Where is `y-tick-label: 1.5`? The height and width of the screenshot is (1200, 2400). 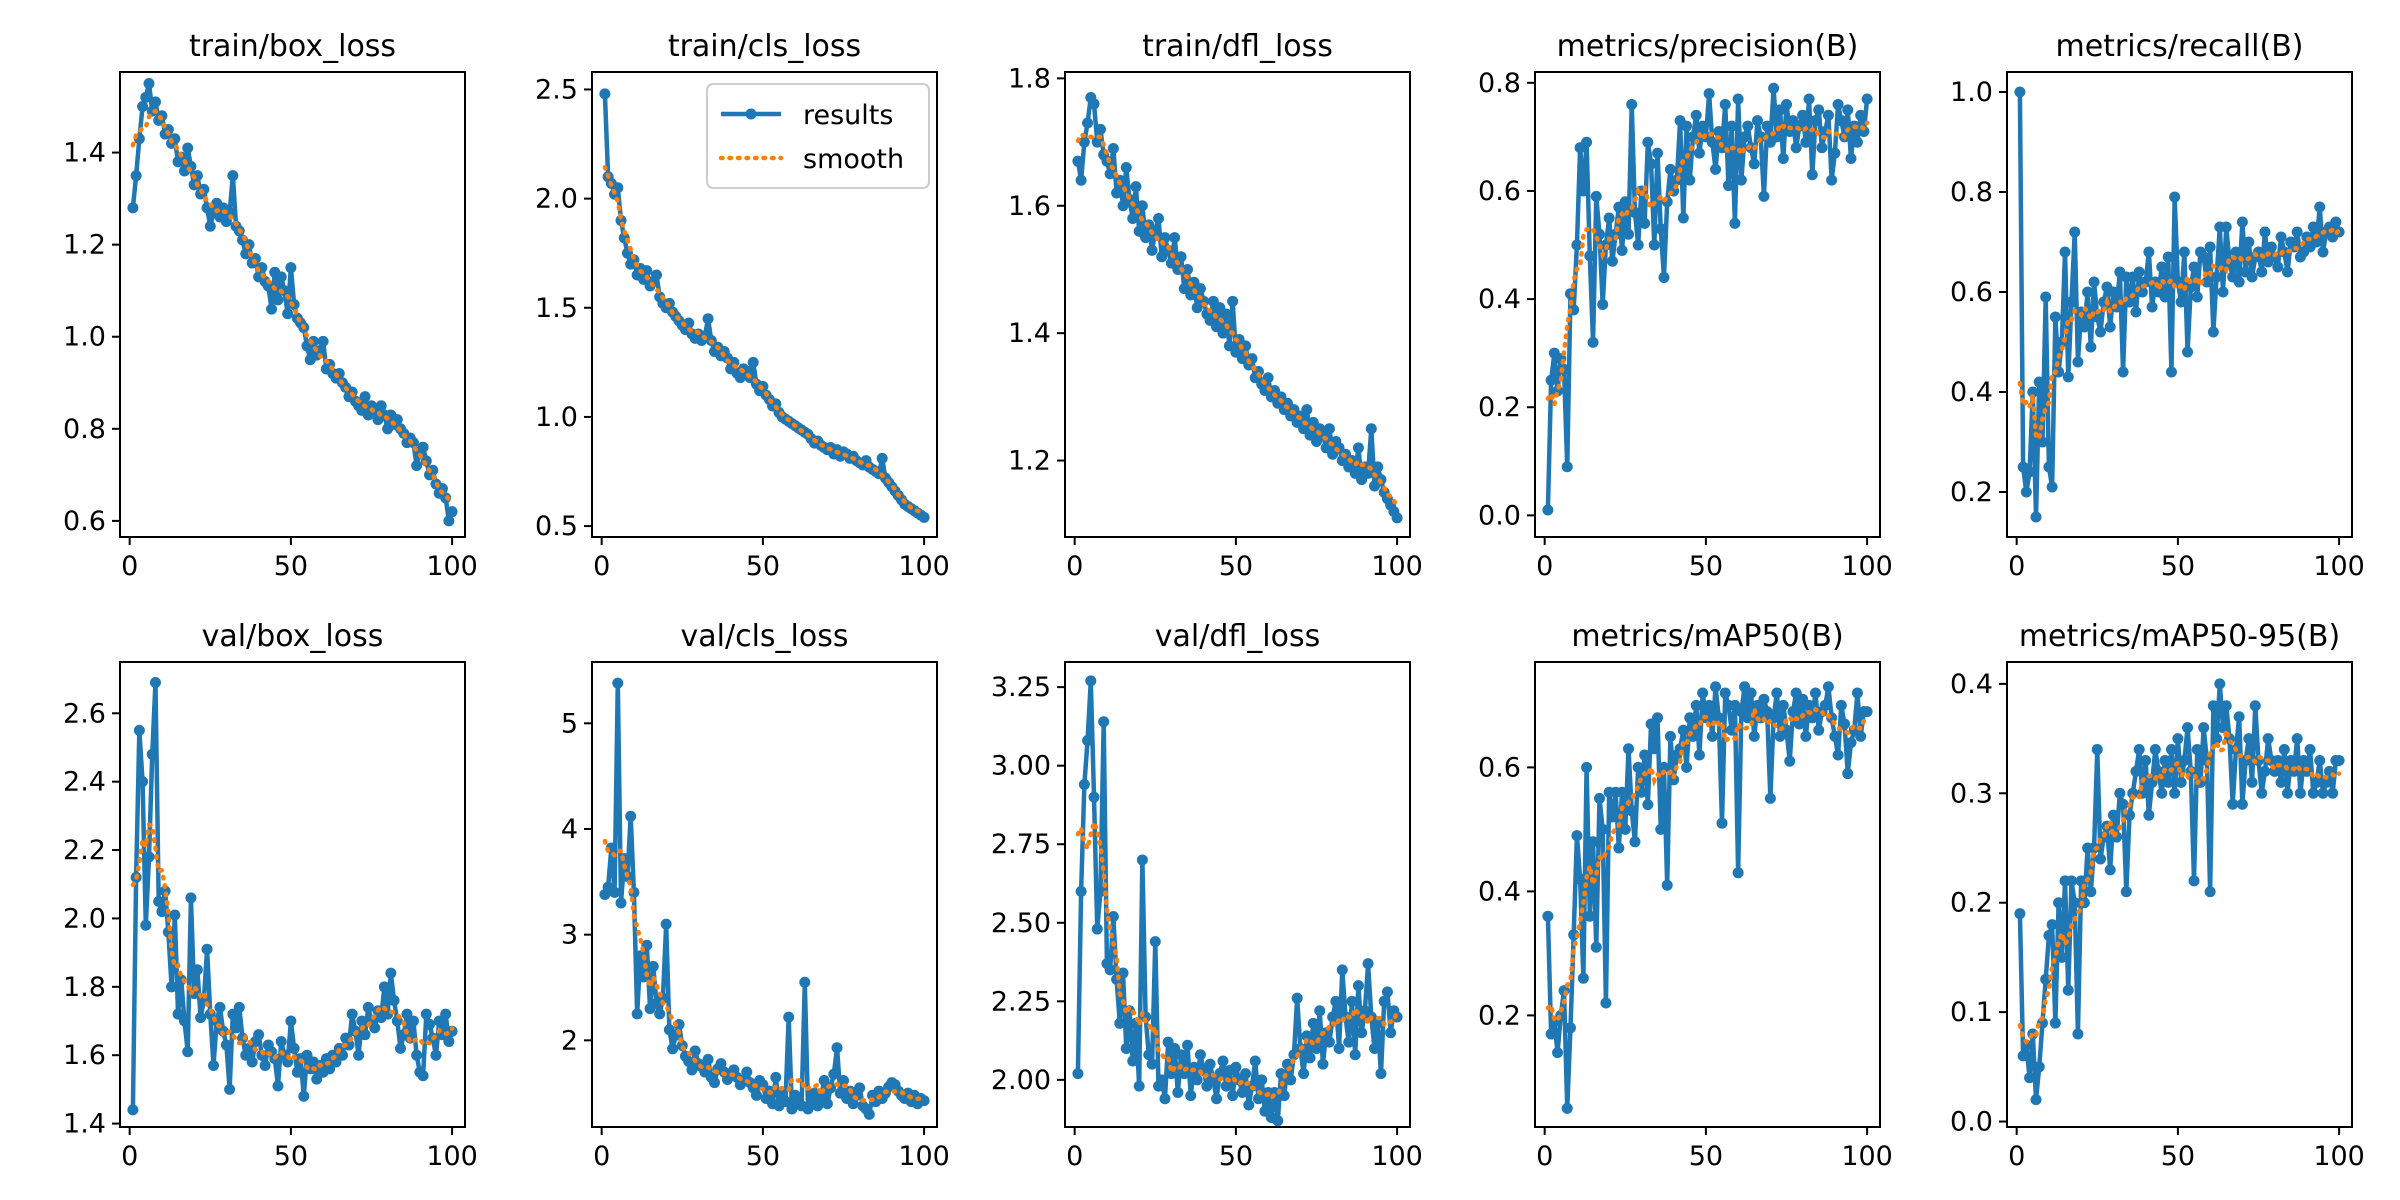
y-tick-label: 1.5 is located at coordinates (556, 308).